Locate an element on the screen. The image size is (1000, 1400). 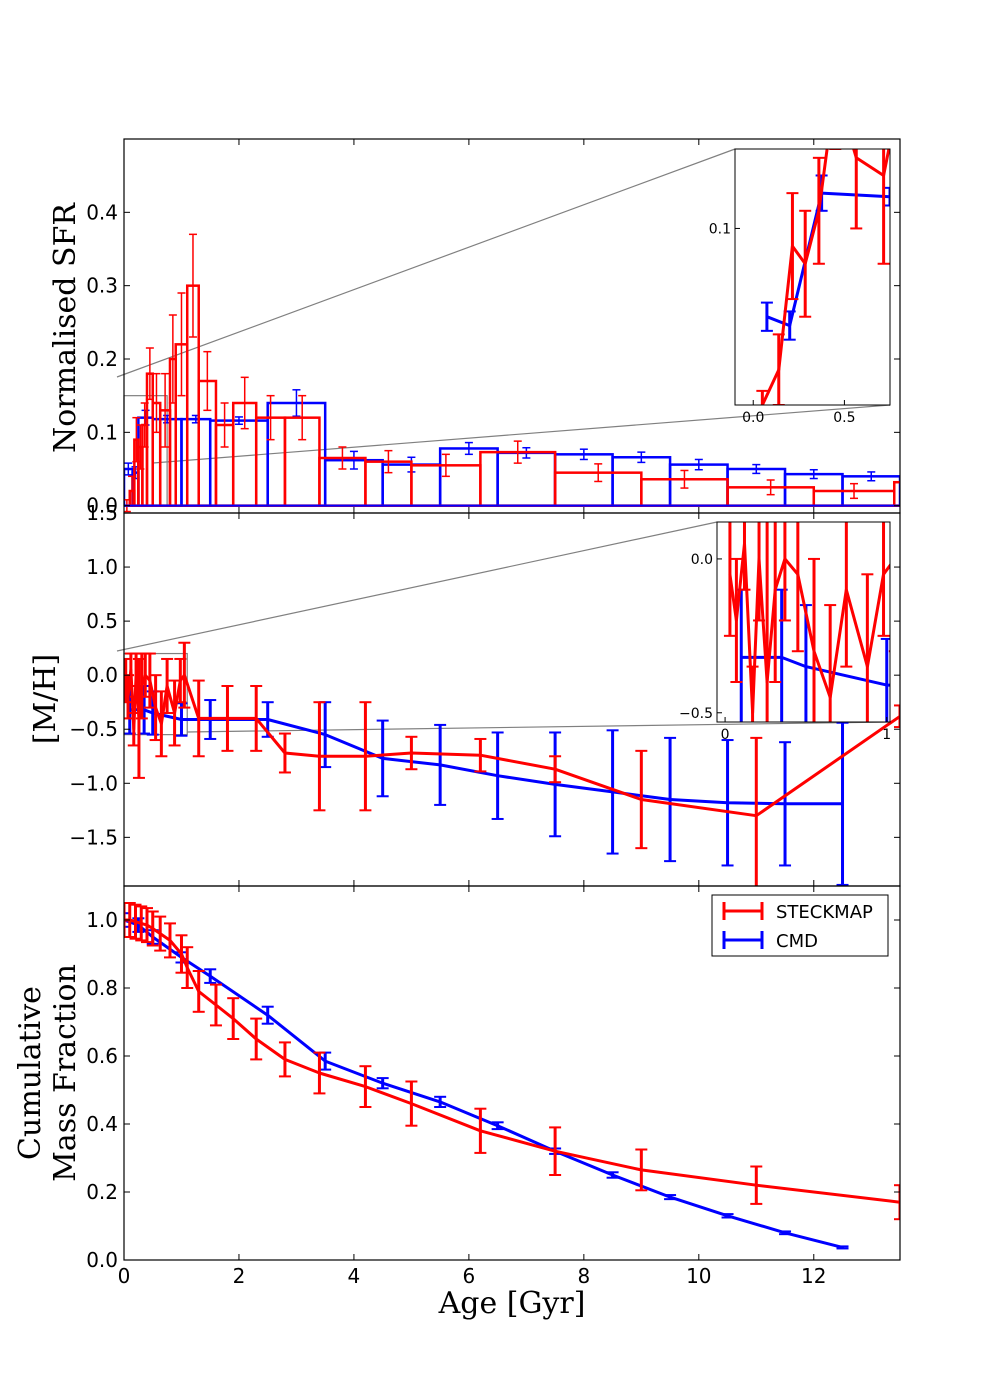
sfr-ytick-label: 0.3 is located at coordinates (102, 286).